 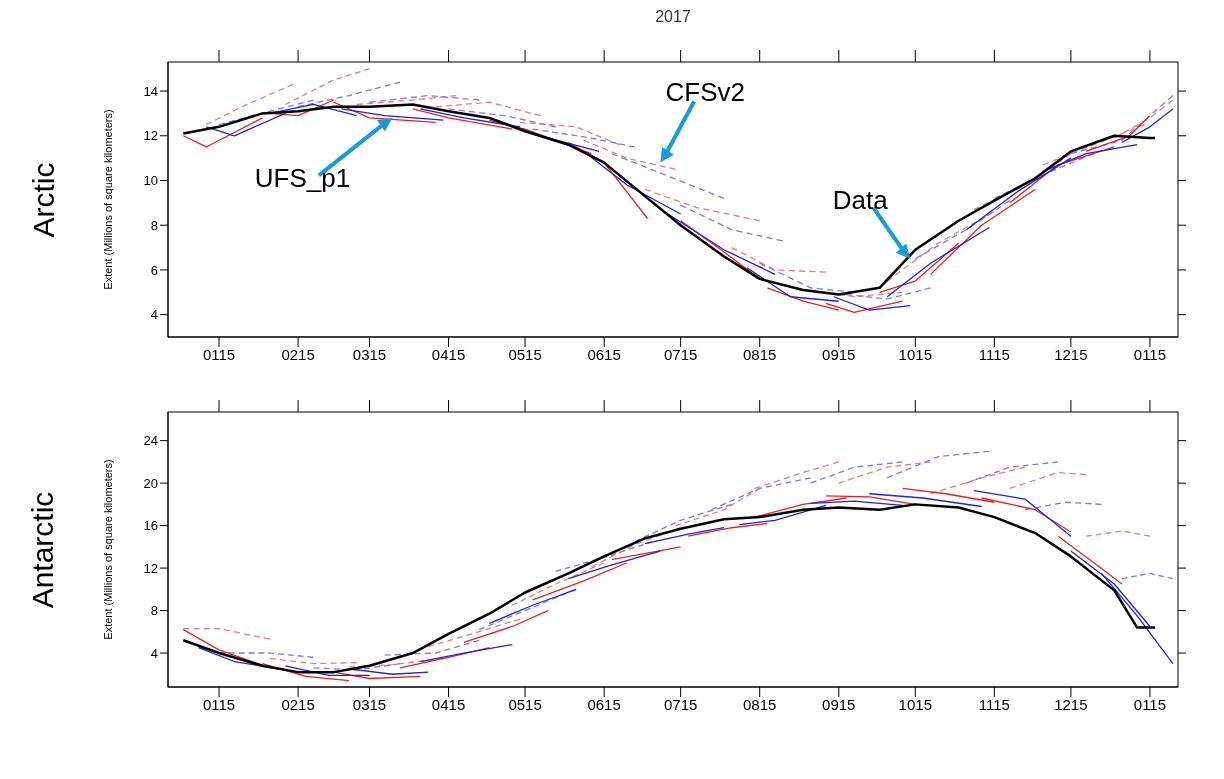 What do you see at coordinates (673, 17) in the screenshot?
I see `chart-title: 2017` at bounding box center [673, 17].